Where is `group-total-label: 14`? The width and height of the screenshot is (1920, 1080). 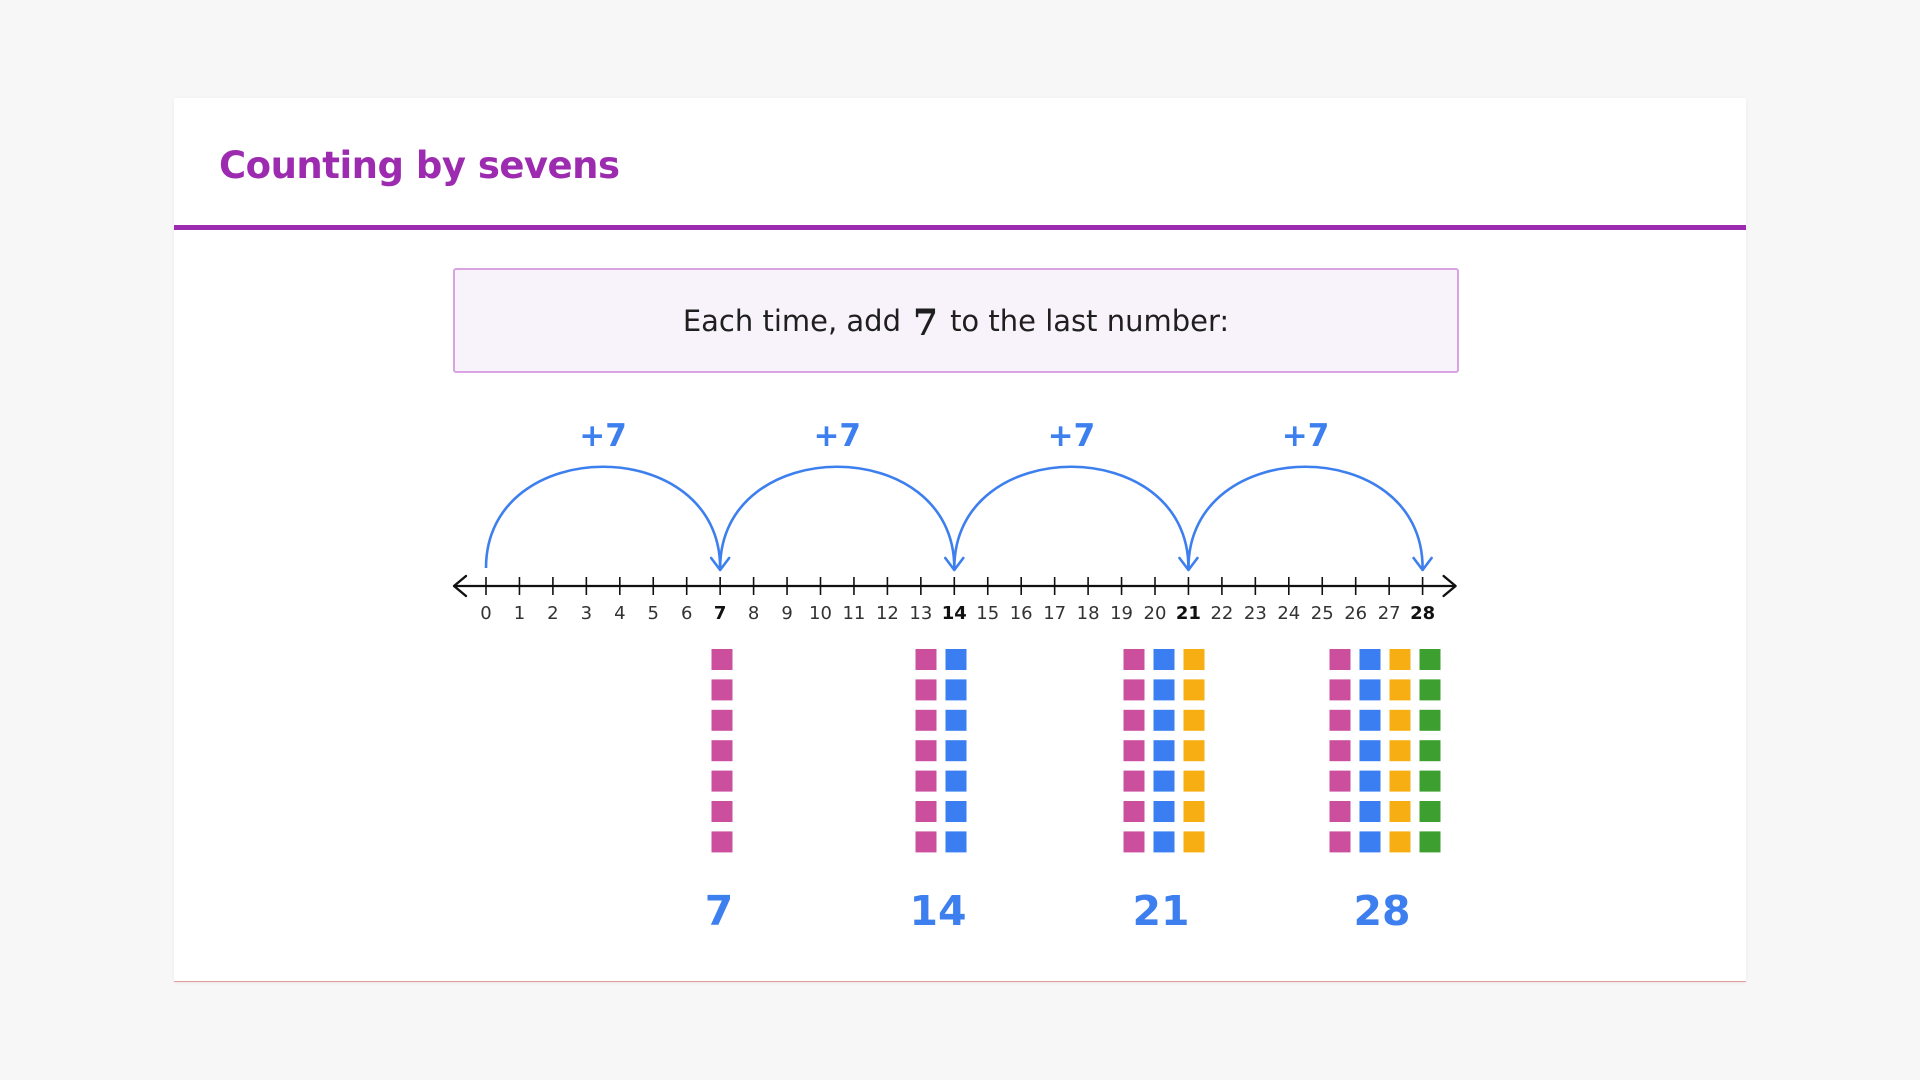
group-total-label: 14 is located at coordinates (937, 911).